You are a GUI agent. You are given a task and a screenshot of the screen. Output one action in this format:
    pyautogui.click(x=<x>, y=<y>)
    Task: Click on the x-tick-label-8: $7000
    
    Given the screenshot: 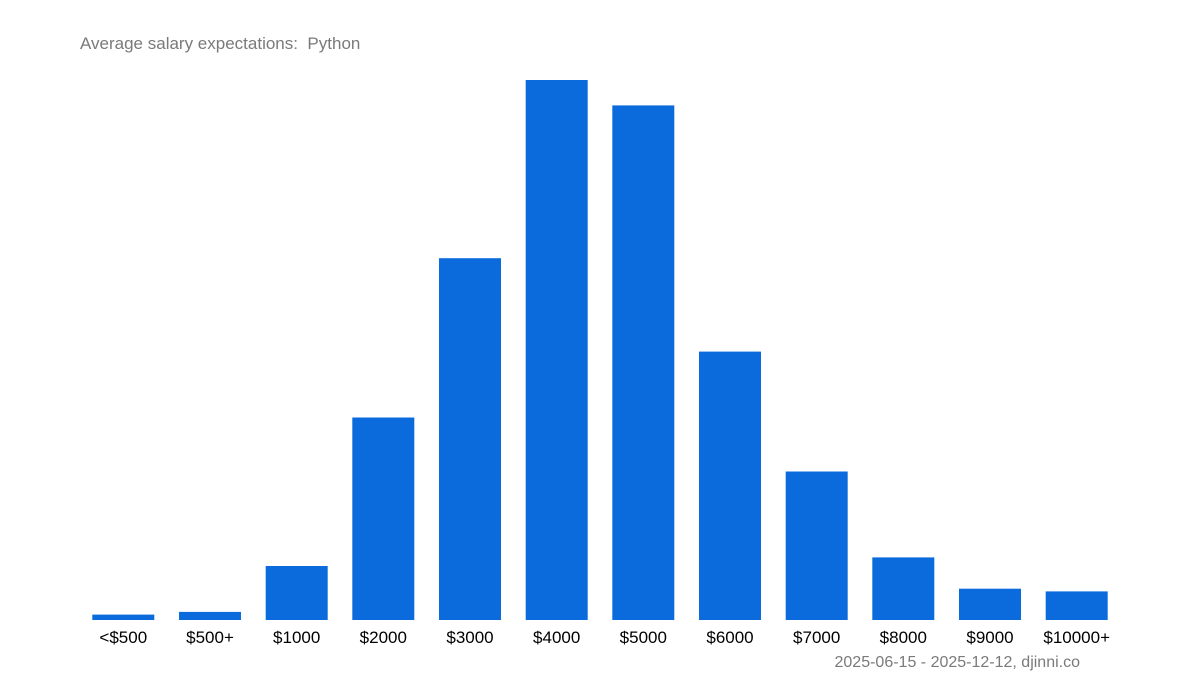 What is the action you would take?
    pyautogui.click(x=816, y=637)
    